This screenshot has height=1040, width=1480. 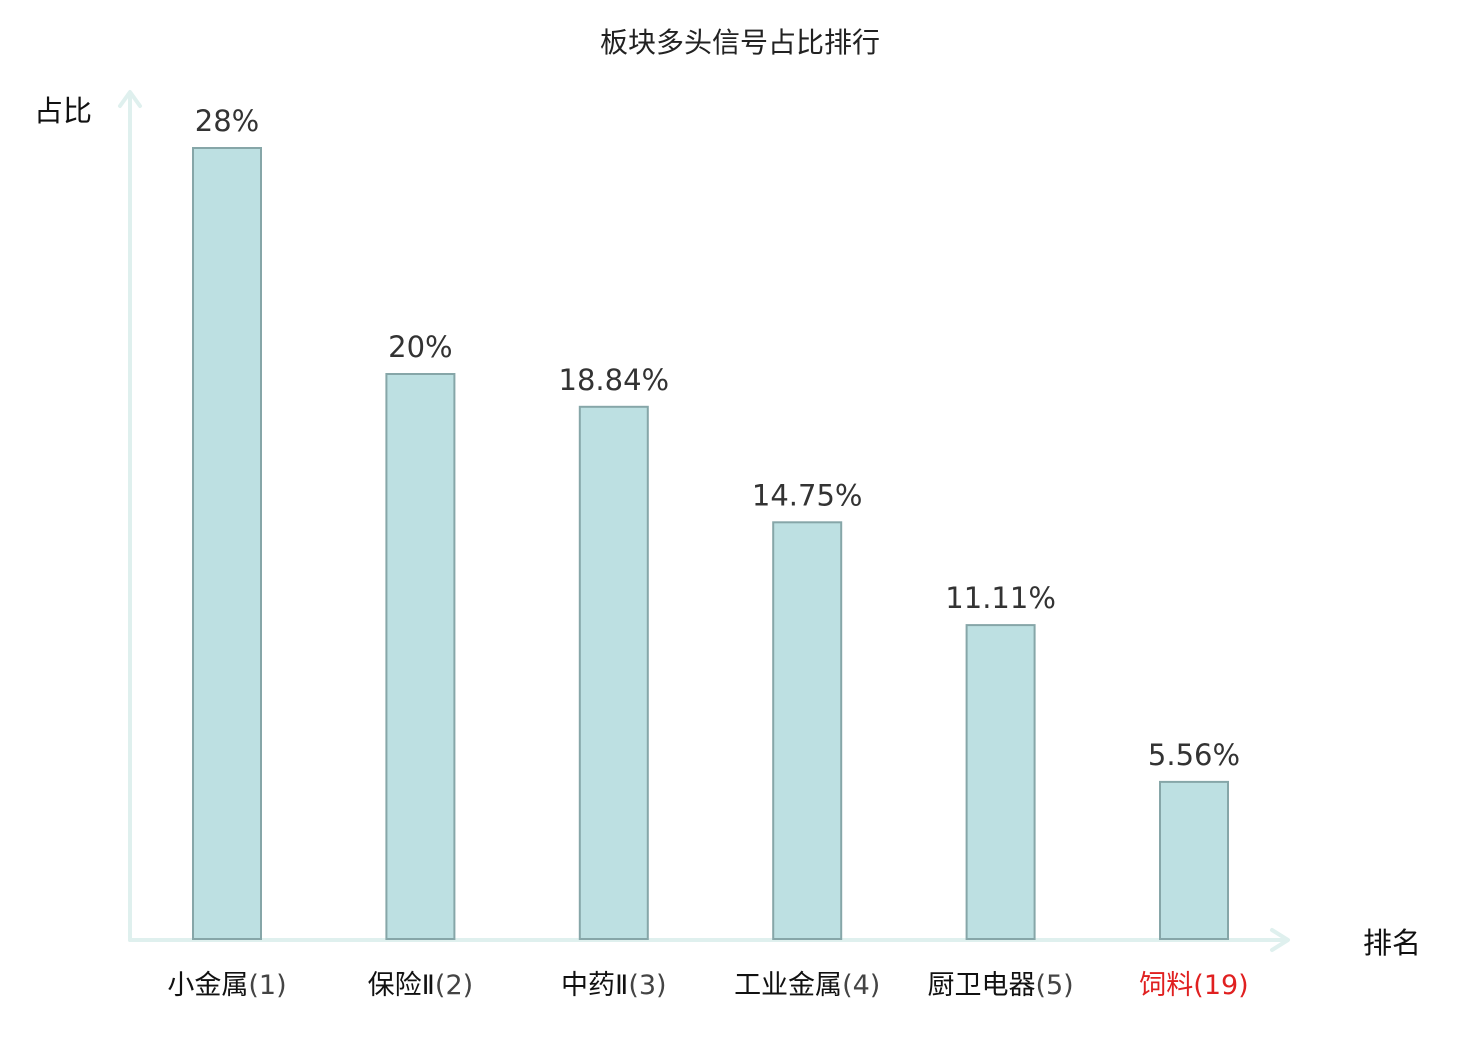 I want to click on category-rank: (5), so click(x=1054, y=985).